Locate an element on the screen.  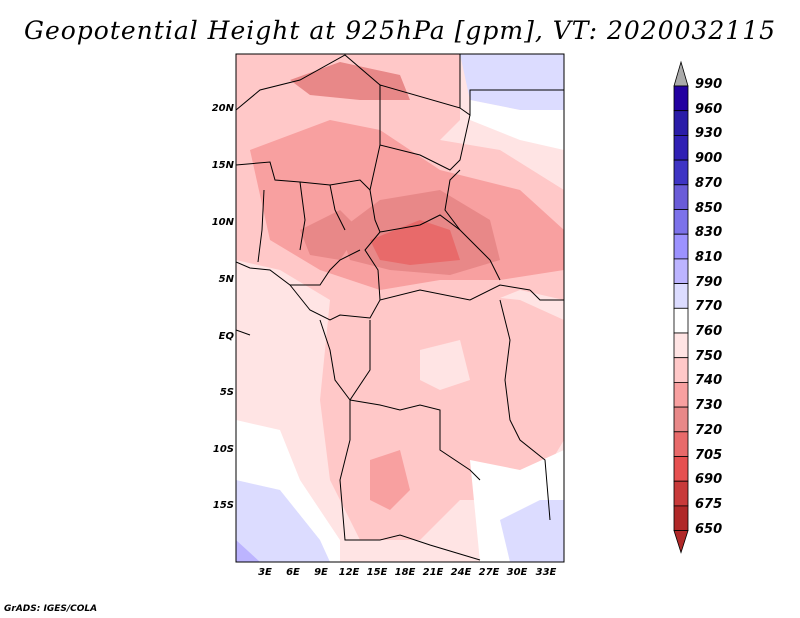
colorbar-label: 650 is located at coordinates (709, 529).